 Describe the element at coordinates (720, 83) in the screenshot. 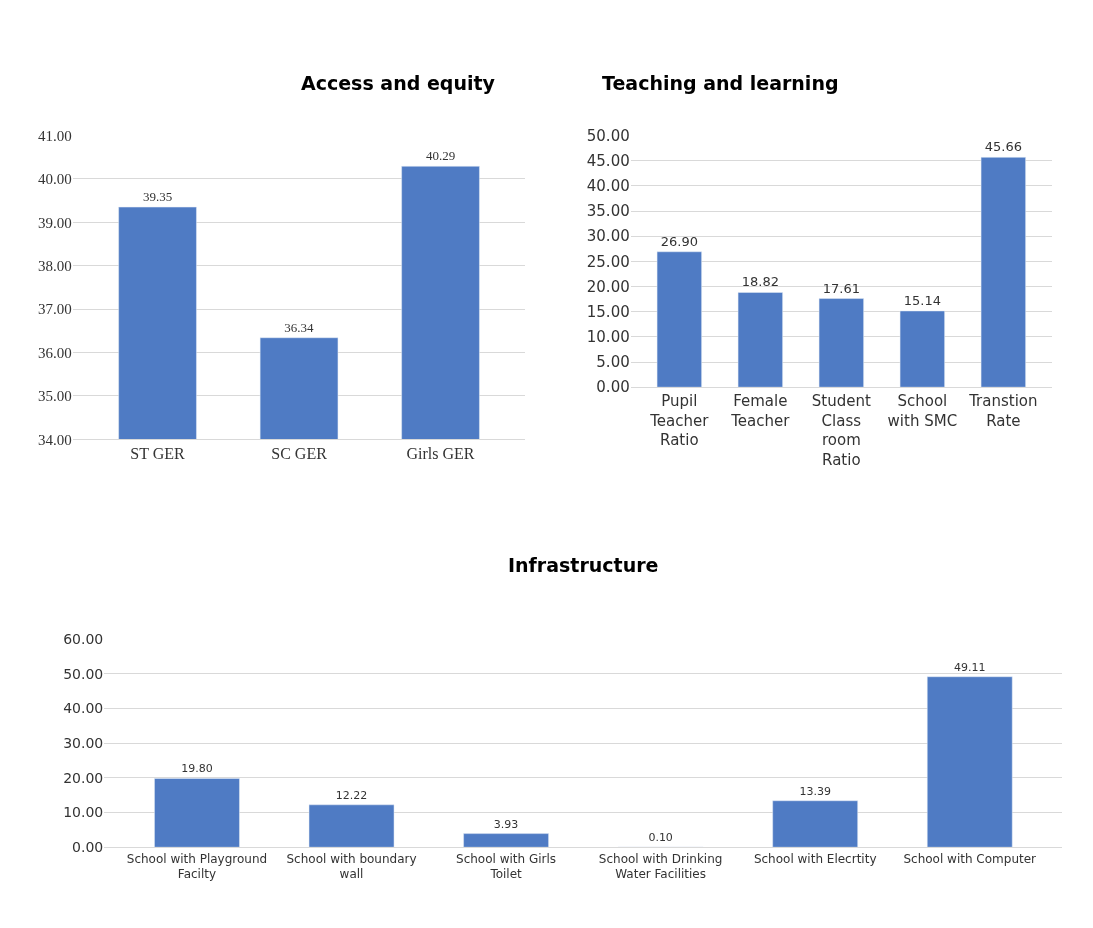

I see `chart-title: Teaching and learning` at that location.